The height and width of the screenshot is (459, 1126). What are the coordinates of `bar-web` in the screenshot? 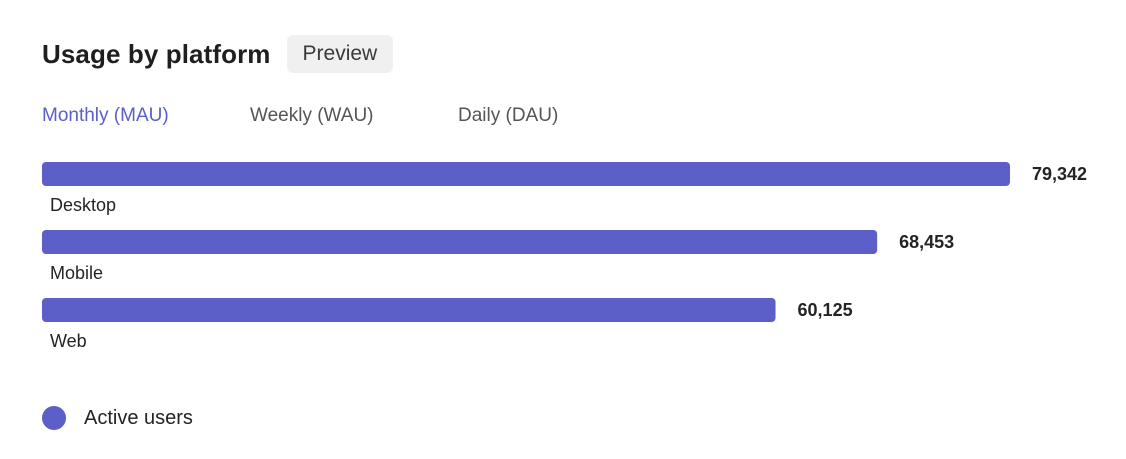 It's located at (409, 310).